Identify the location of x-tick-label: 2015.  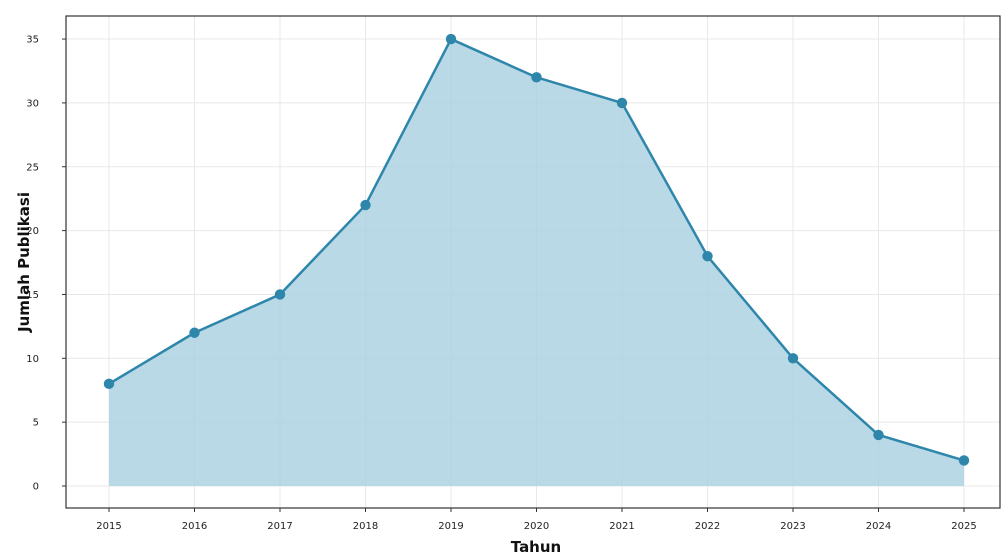
(108, 526).